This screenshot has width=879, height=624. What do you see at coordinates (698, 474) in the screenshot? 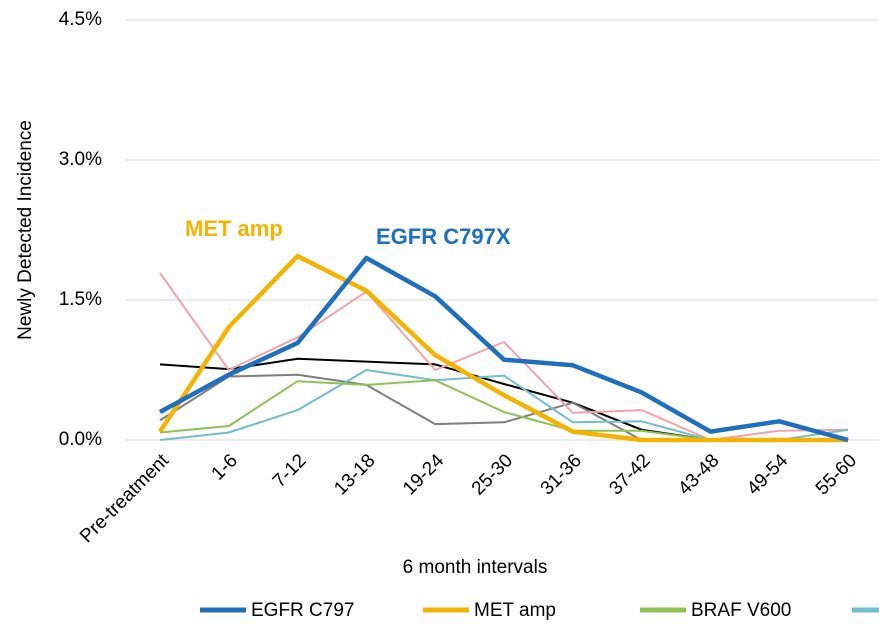
I see `x-tick-label: 43-48` at bounding box center [698, 474].